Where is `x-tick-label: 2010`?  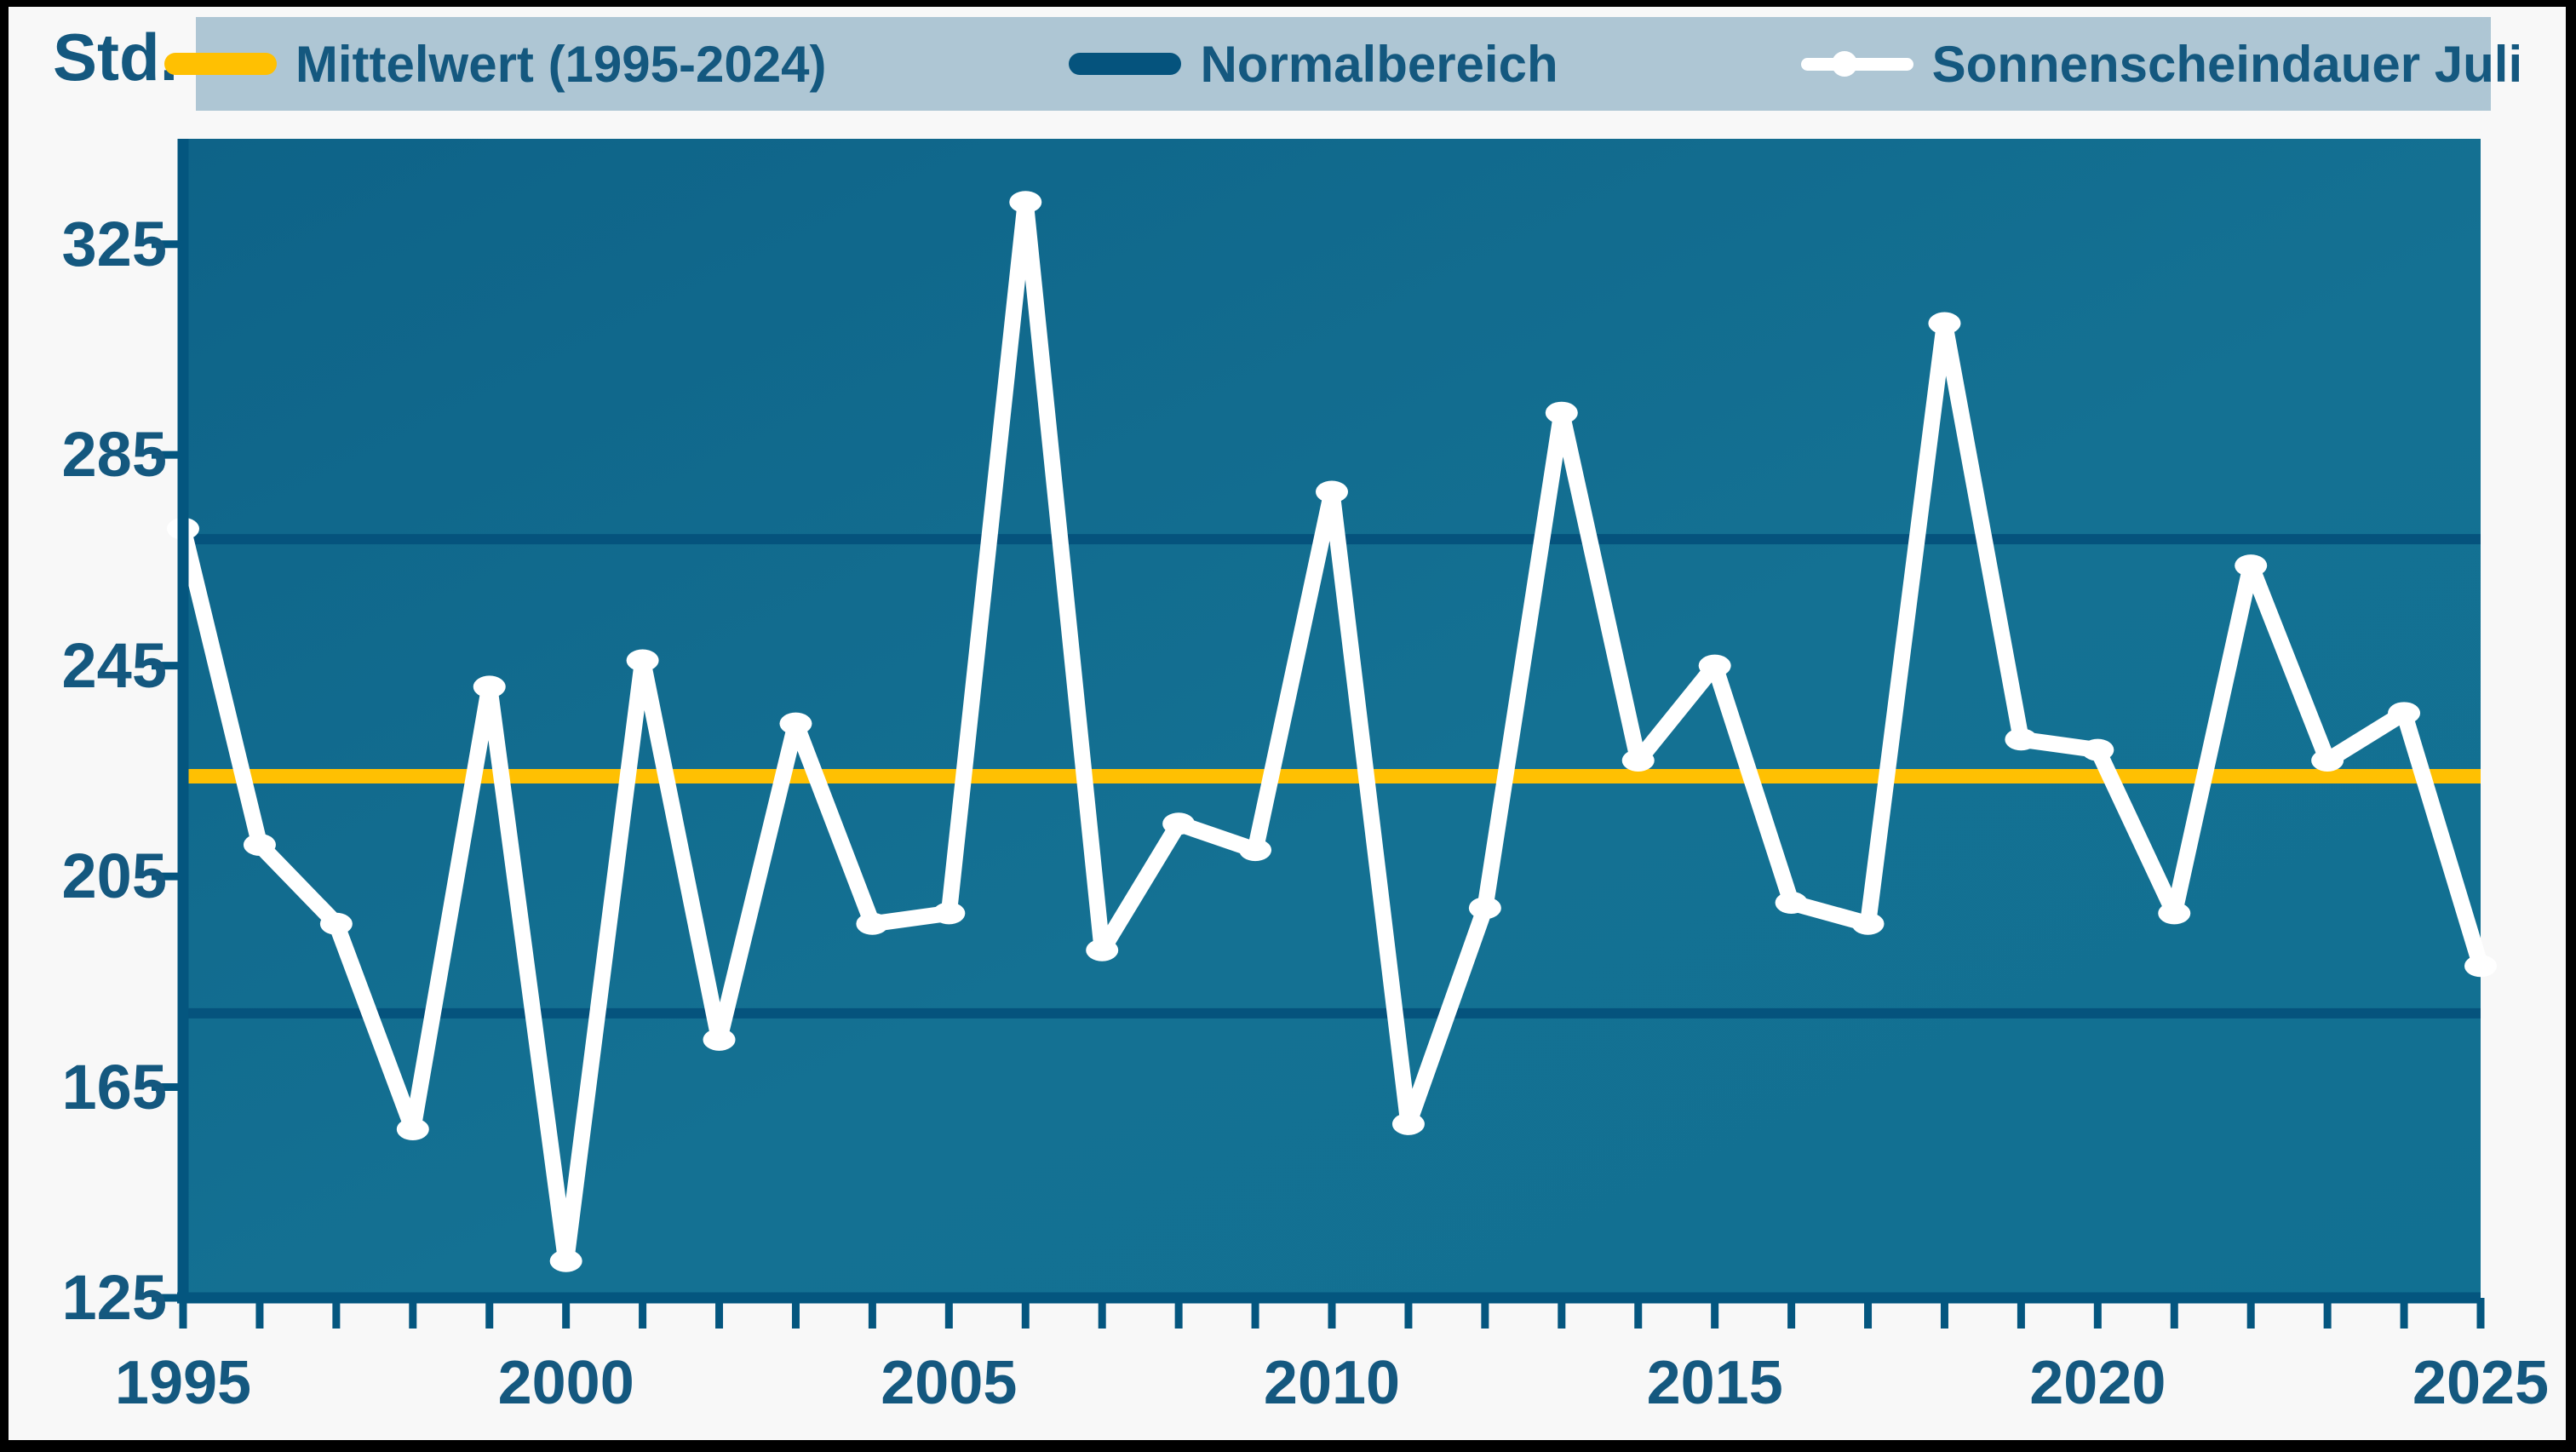
x-tick-label: 2010 is located at coordinates (1332, 1383).